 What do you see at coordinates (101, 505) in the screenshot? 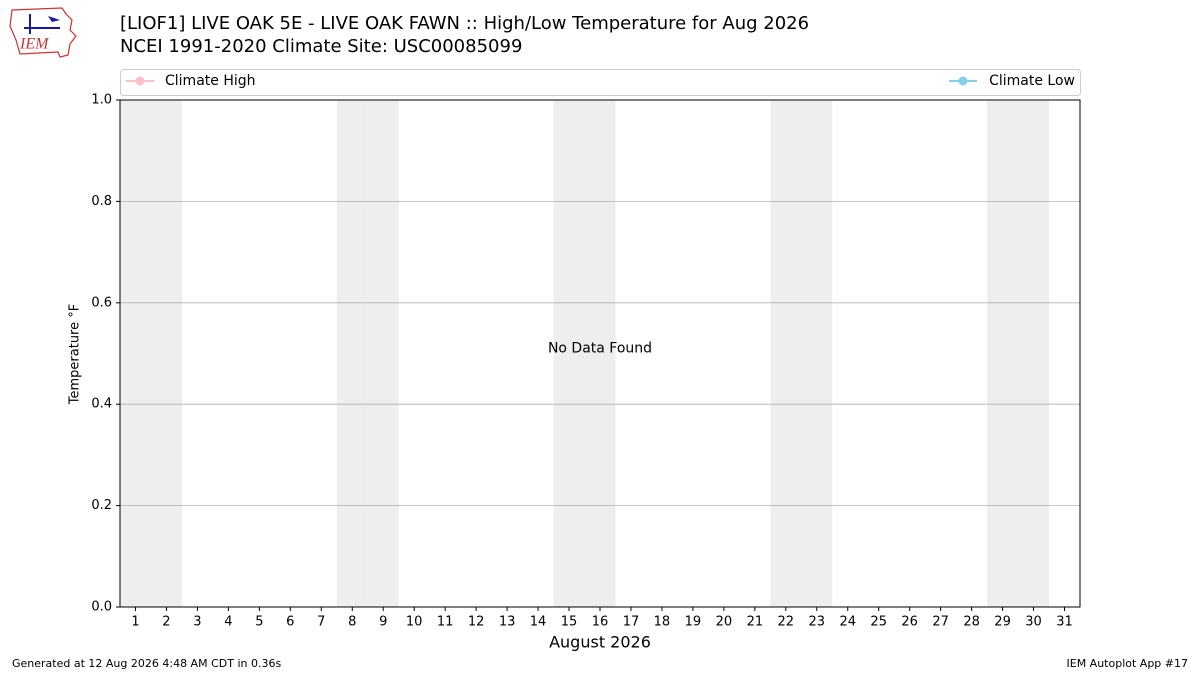
I see `y-tick-label: 0.2` at bounding box center [101, 505].